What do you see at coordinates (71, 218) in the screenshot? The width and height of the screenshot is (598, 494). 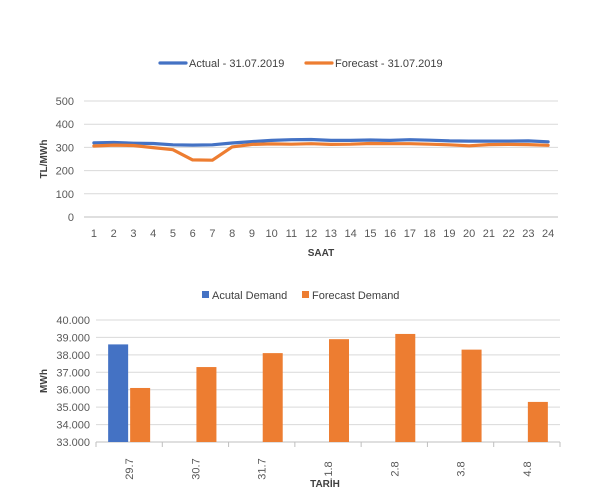 I see `y-tick-label: 0` at bounding box center [71, 218].